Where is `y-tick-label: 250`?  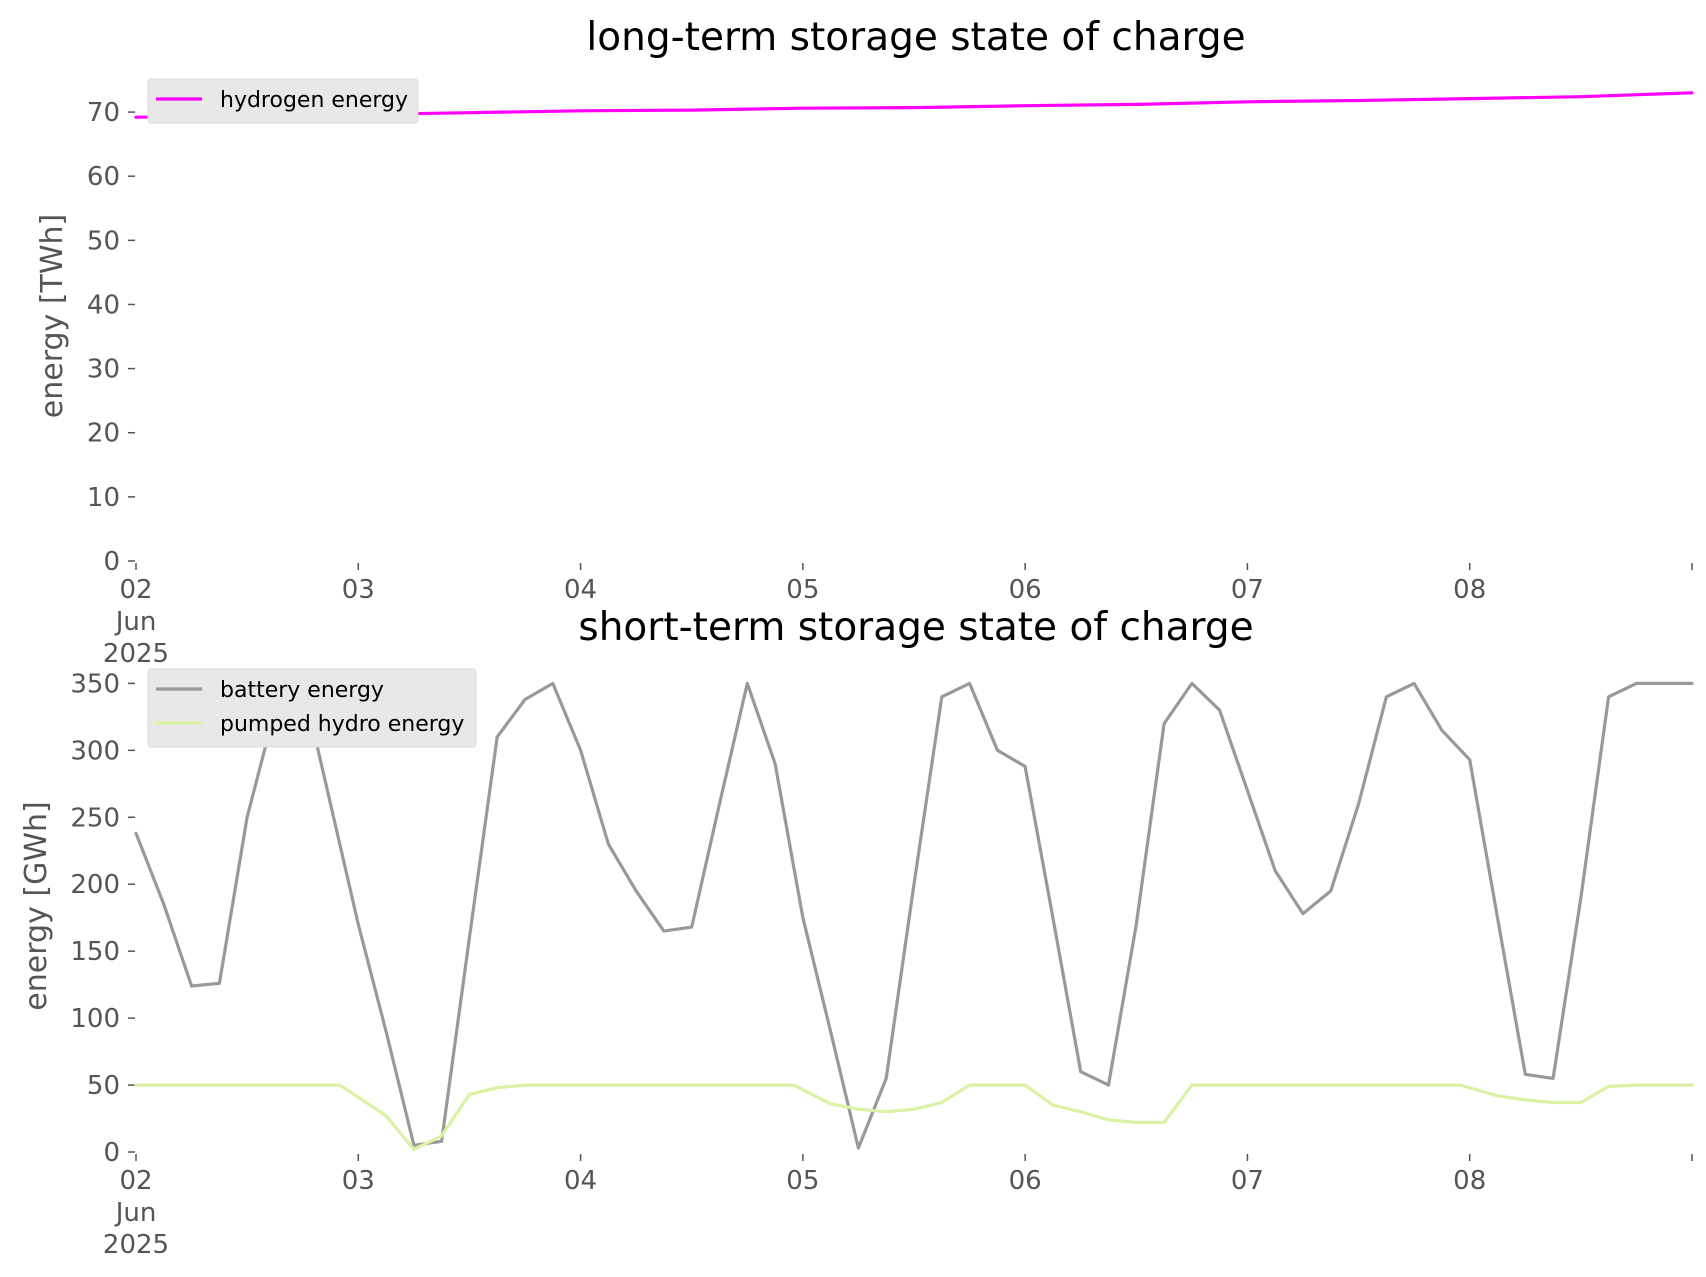 y-tick-label: 250 is located at coordinates (95, 818).